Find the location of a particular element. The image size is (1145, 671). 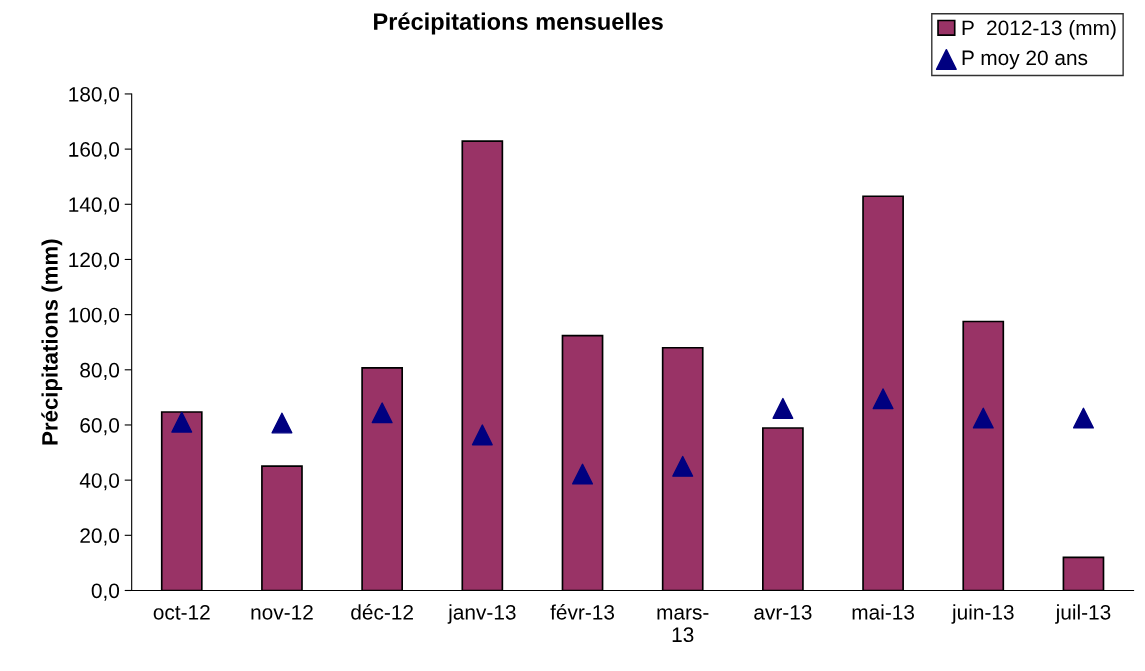

x-tick-label: févr-13 is located at coordinates (582, 612).